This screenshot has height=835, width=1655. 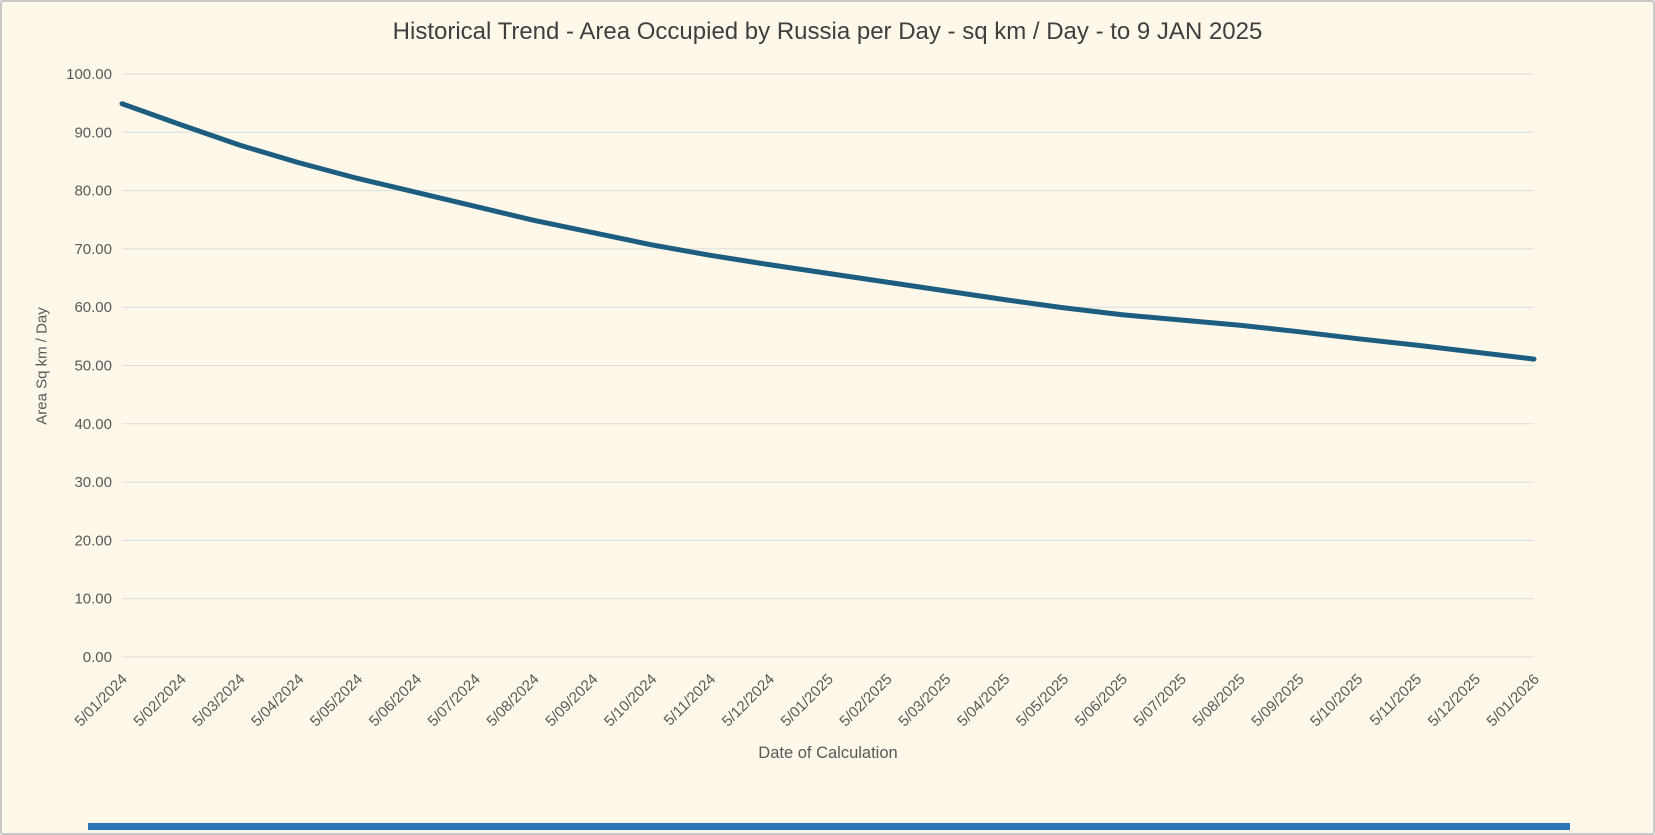 What do you see at coordinates (1218, 700) in the screenshot?
I see `x-tick-label: 5/08/2025` at bounding box center [1218, 700].